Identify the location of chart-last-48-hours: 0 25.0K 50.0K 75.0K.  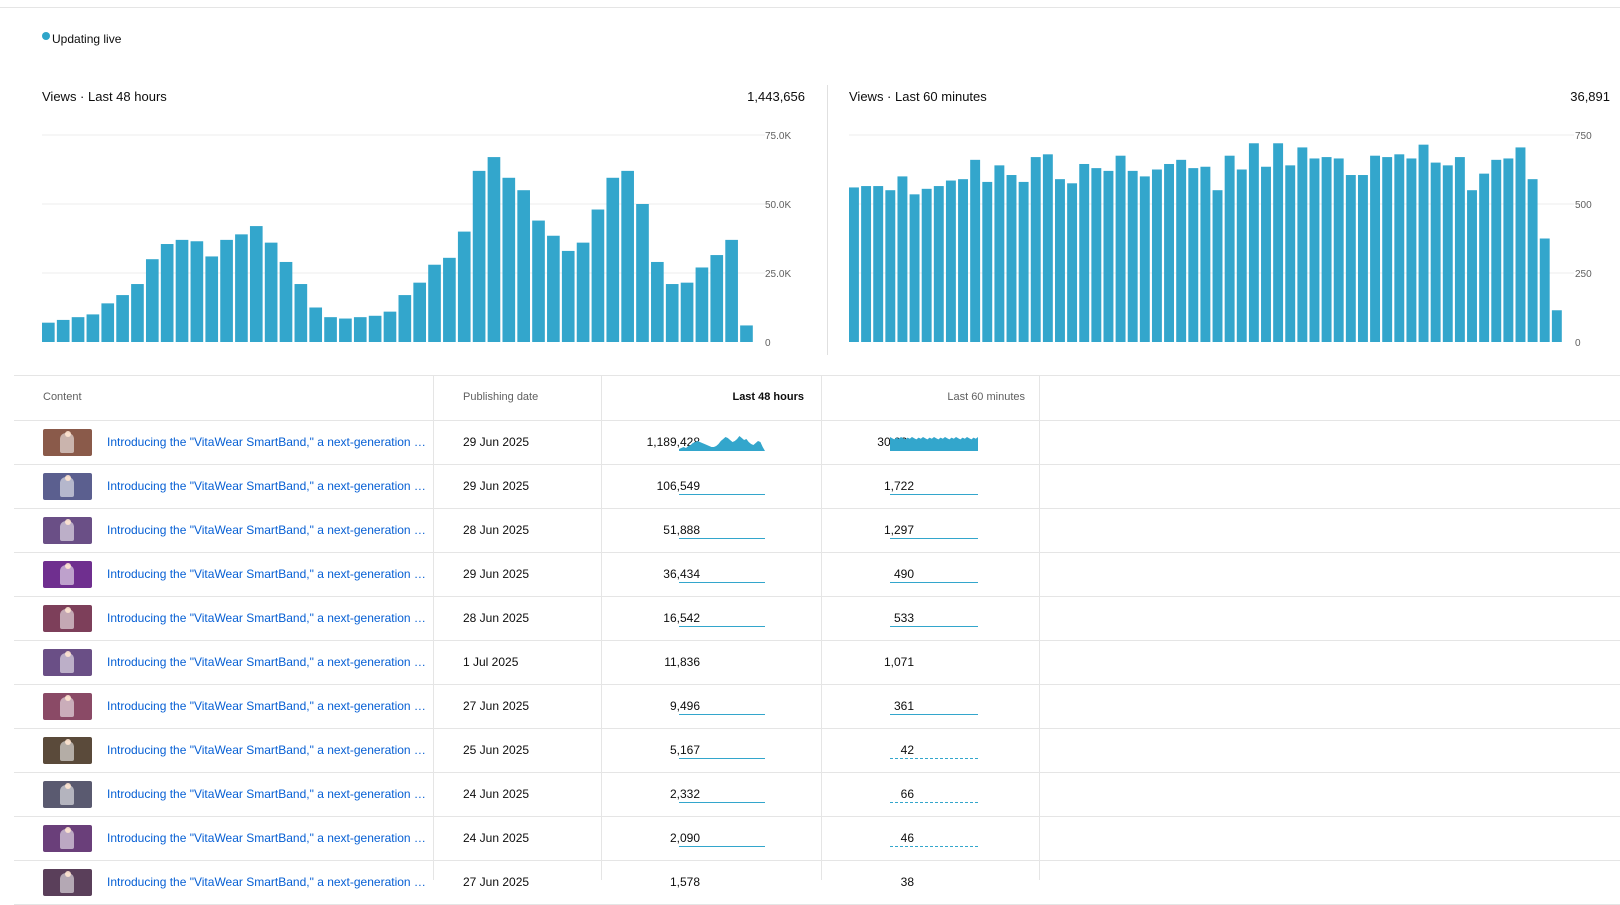
(422, 240).